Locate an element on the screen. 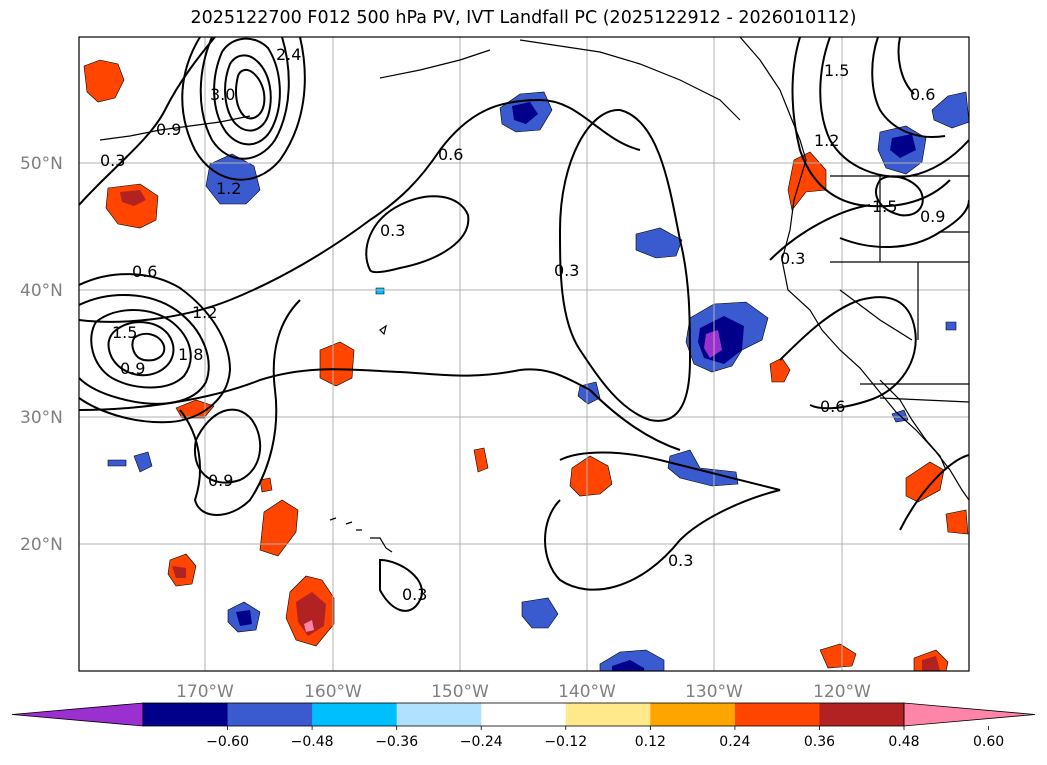 The width and height of the screenshot is (1047, 765). colorbar-over-arrow is located at coordinates (969, 714).